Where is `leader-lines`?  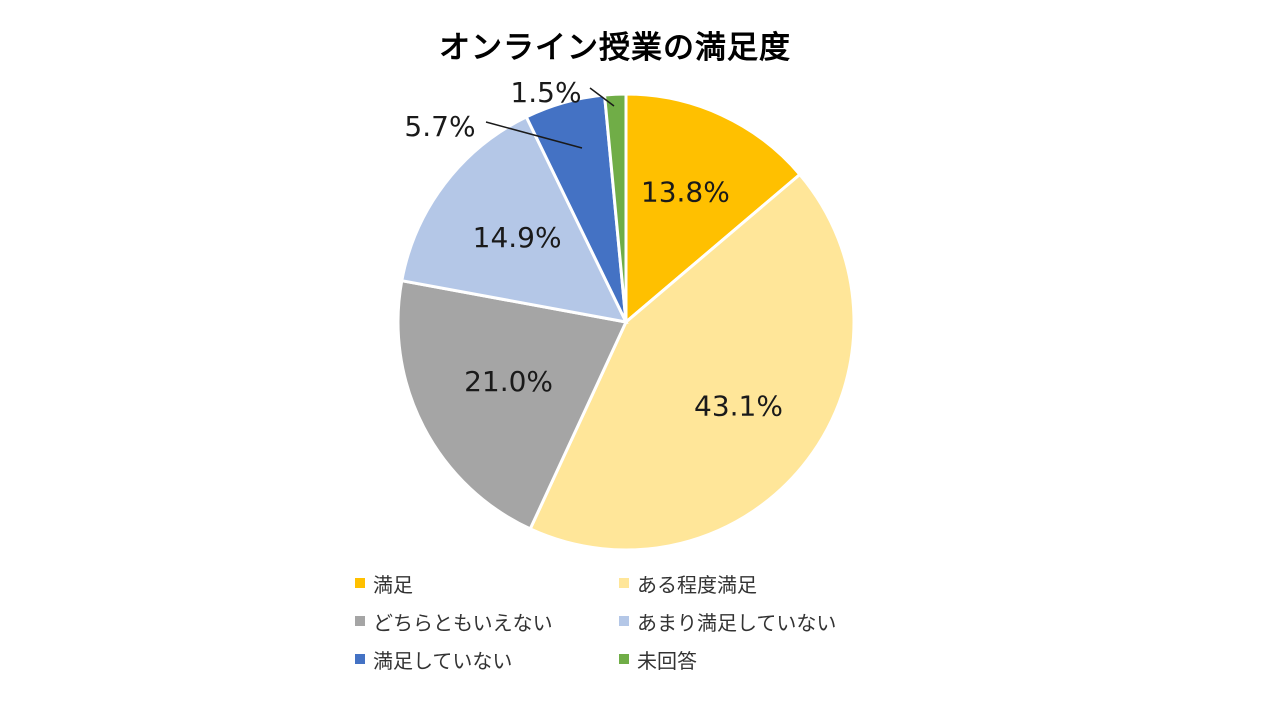
leader-lines is located at coordinates (550, 118).